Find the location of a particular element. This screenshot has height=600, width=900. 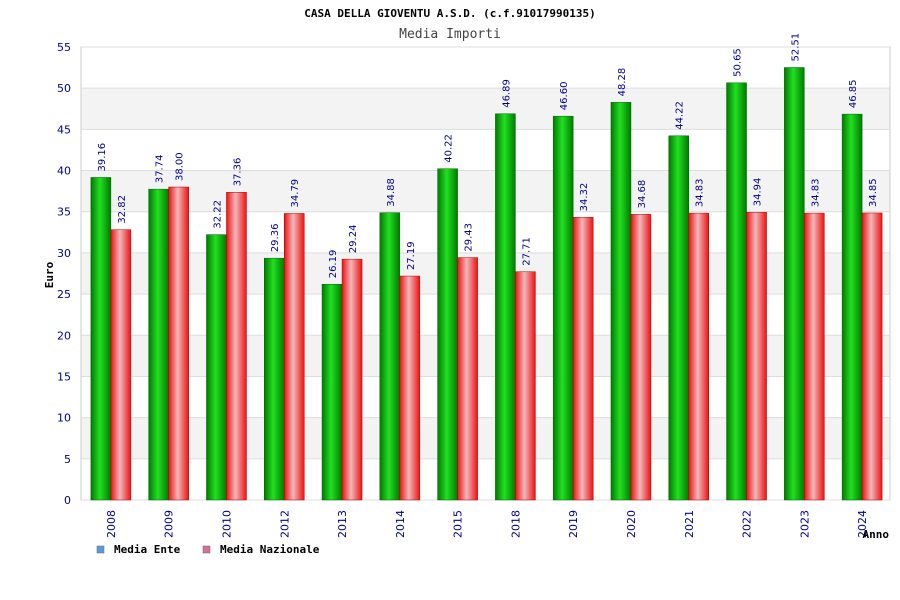

y-tick-label: 20 is located at coordinates (64, 335).